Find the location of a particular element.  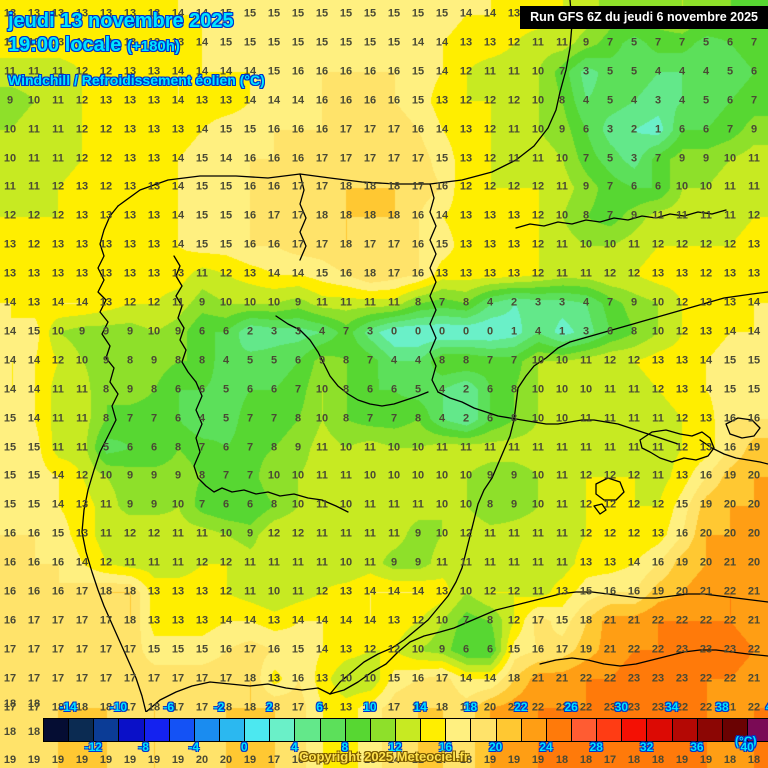

grid-value: 9 is located at coordinates (514, 475).